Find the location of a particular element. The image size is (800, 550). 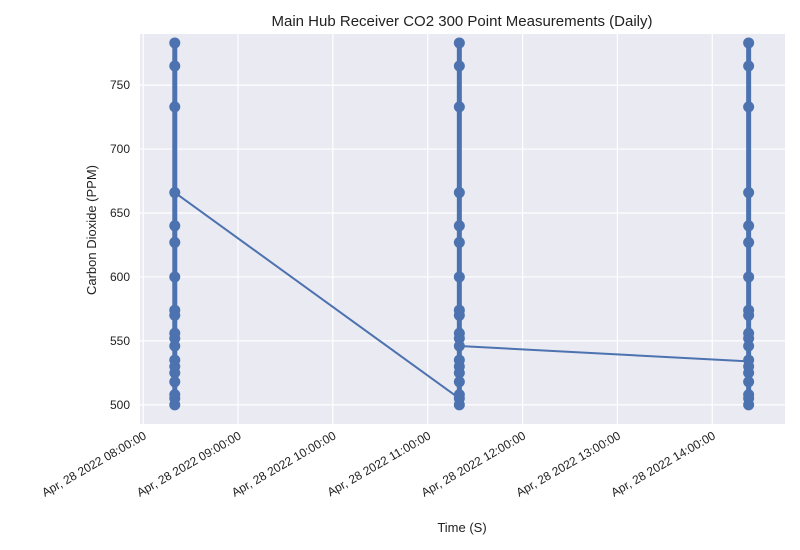

y-tick-label: 500 is located at coordinates (120, 405).